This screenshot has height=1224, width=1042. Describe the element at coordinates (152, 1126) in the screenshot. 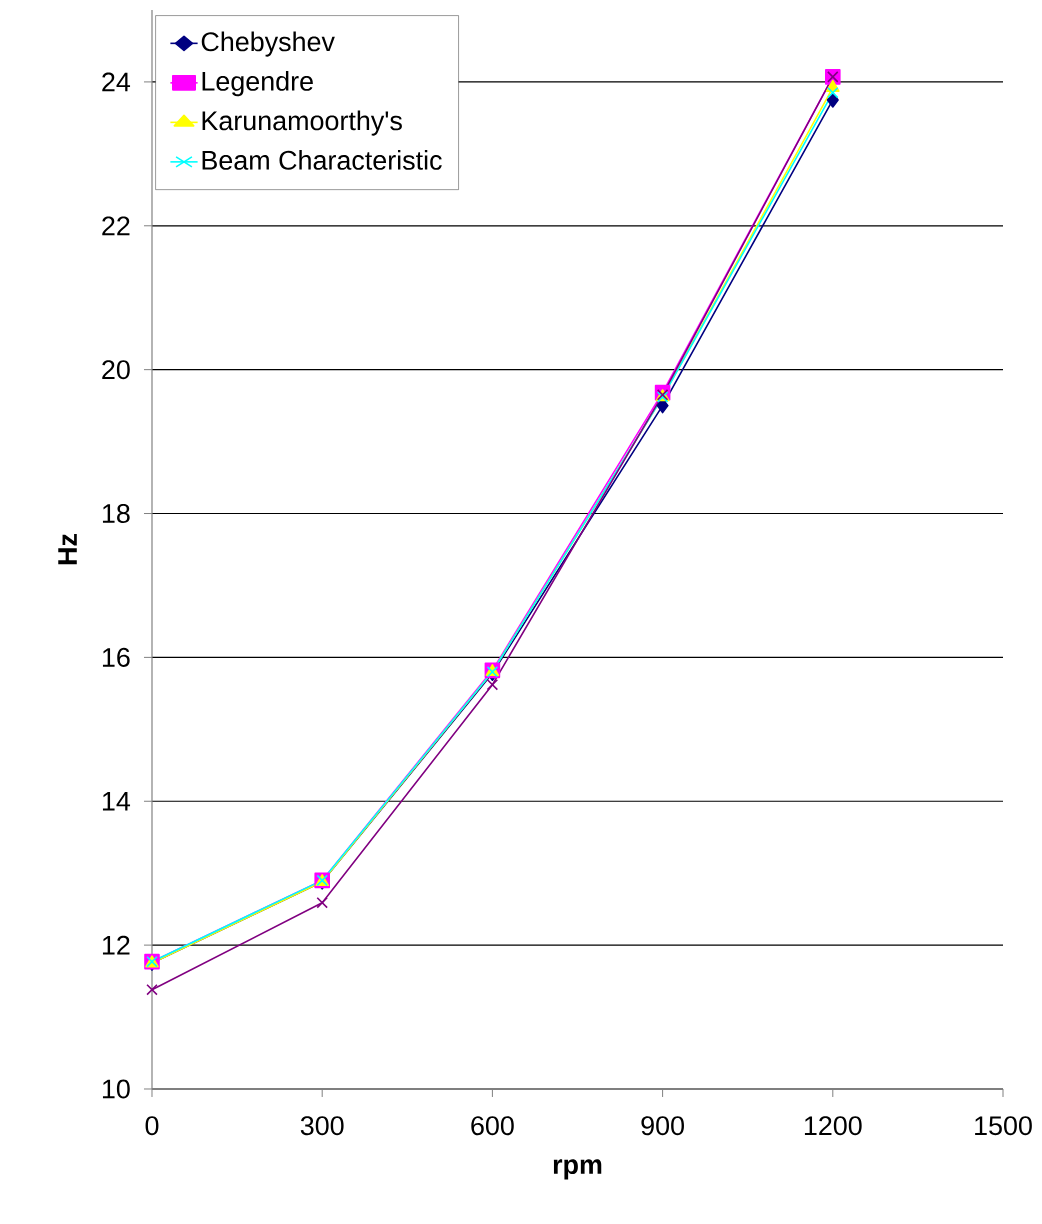

I see `x-tick-label: 0` at that location.